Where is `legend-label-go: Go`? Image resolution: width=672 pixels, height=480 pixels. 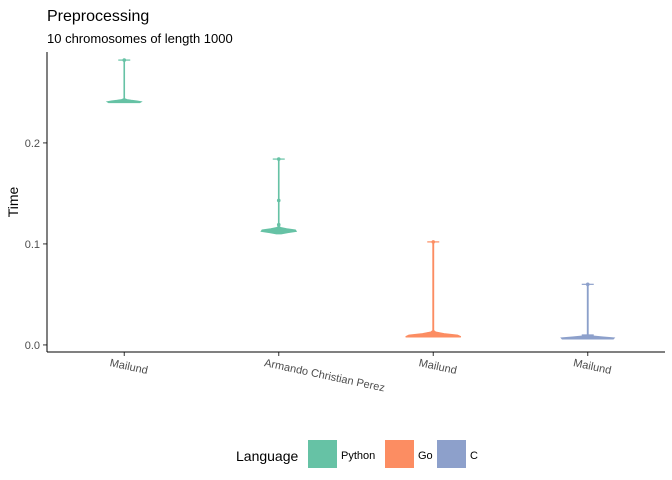
legend-label-go: Go is located at coordinates (425, 456).